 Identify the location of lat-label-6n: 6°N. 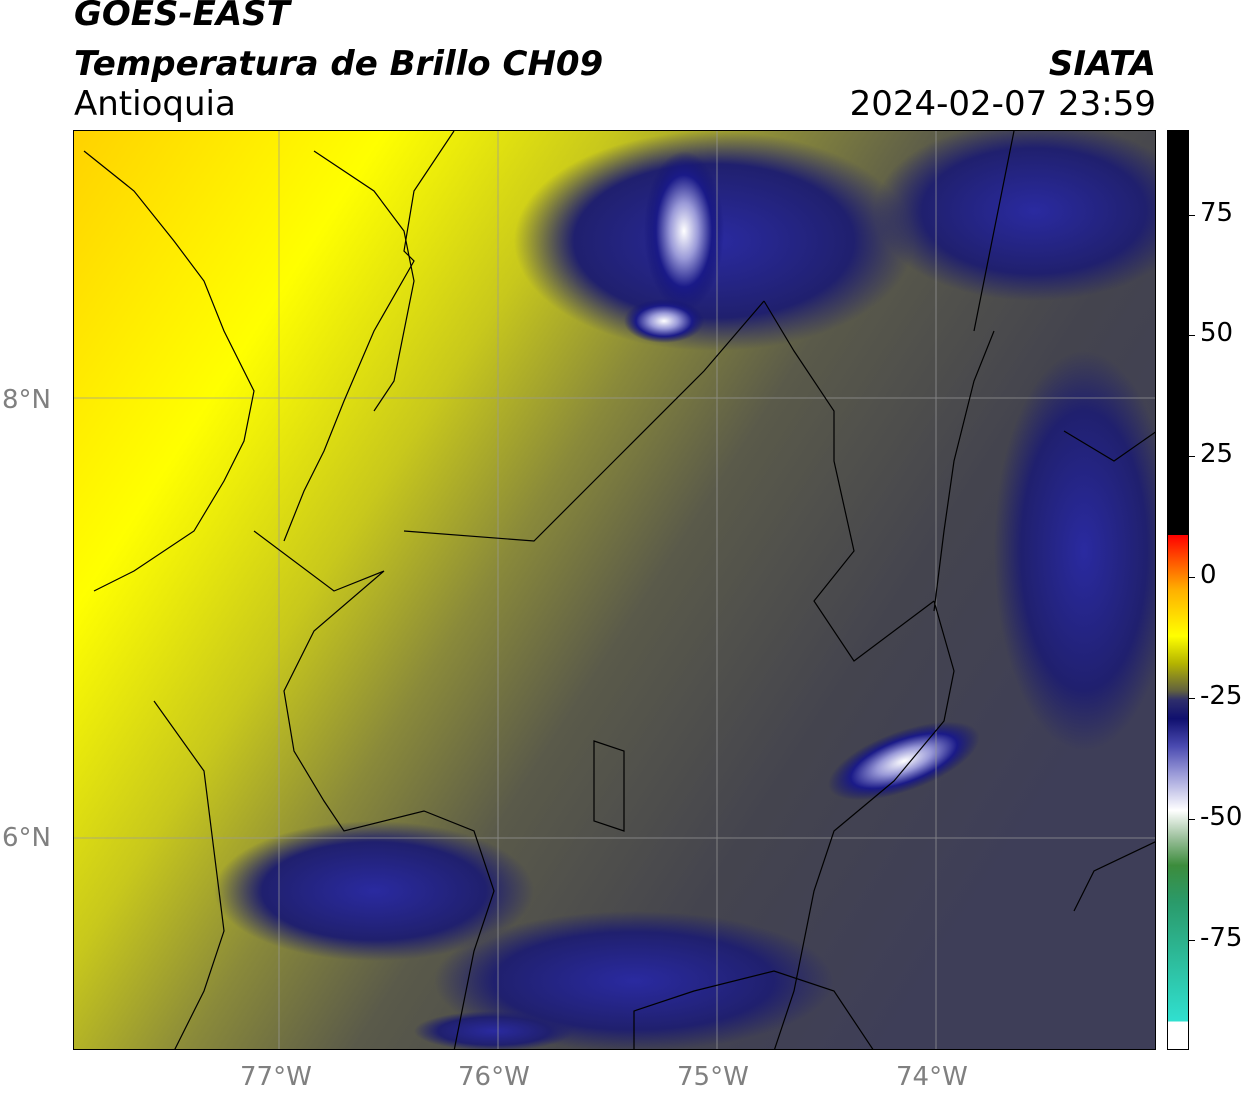
(26, 838).